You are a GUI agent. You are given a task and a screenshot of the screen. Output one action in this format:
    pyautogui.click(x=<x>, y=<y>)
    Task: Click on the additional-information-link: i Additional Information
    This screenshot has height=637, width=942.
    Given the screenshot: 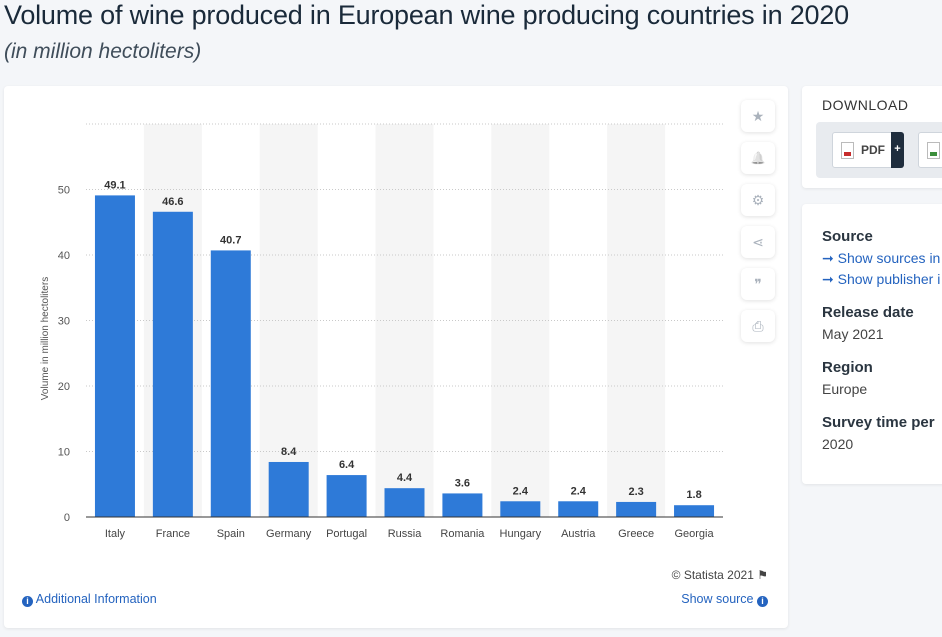 What is the action you would take?
    pyautogui.click(x=89, y=599)
    